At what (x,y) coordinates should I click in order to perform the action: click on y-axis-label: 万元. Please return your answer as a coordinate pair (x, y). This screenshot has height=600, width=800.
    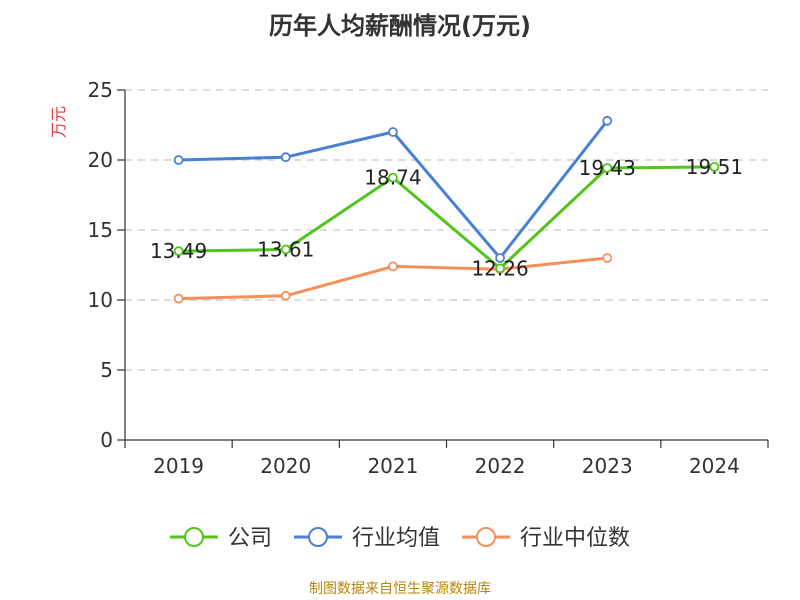
    Looking at the image, I should click on (58, 122).